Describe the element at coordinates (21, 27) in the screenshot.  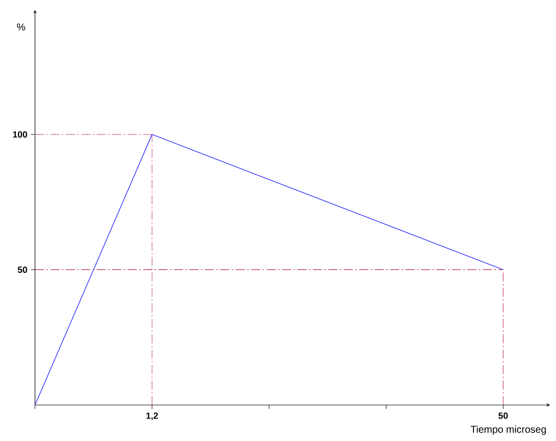
I see `y-axis-title: %` at that location.